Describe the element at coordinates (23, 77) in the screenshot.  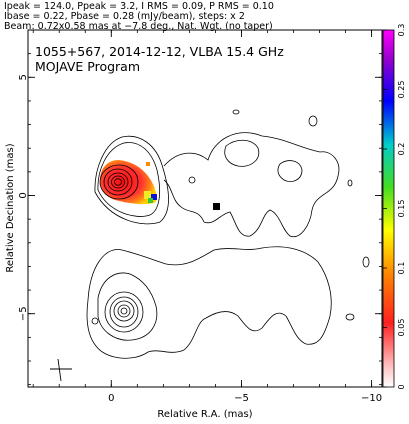
I see `y-tick-label: 5` at that location.